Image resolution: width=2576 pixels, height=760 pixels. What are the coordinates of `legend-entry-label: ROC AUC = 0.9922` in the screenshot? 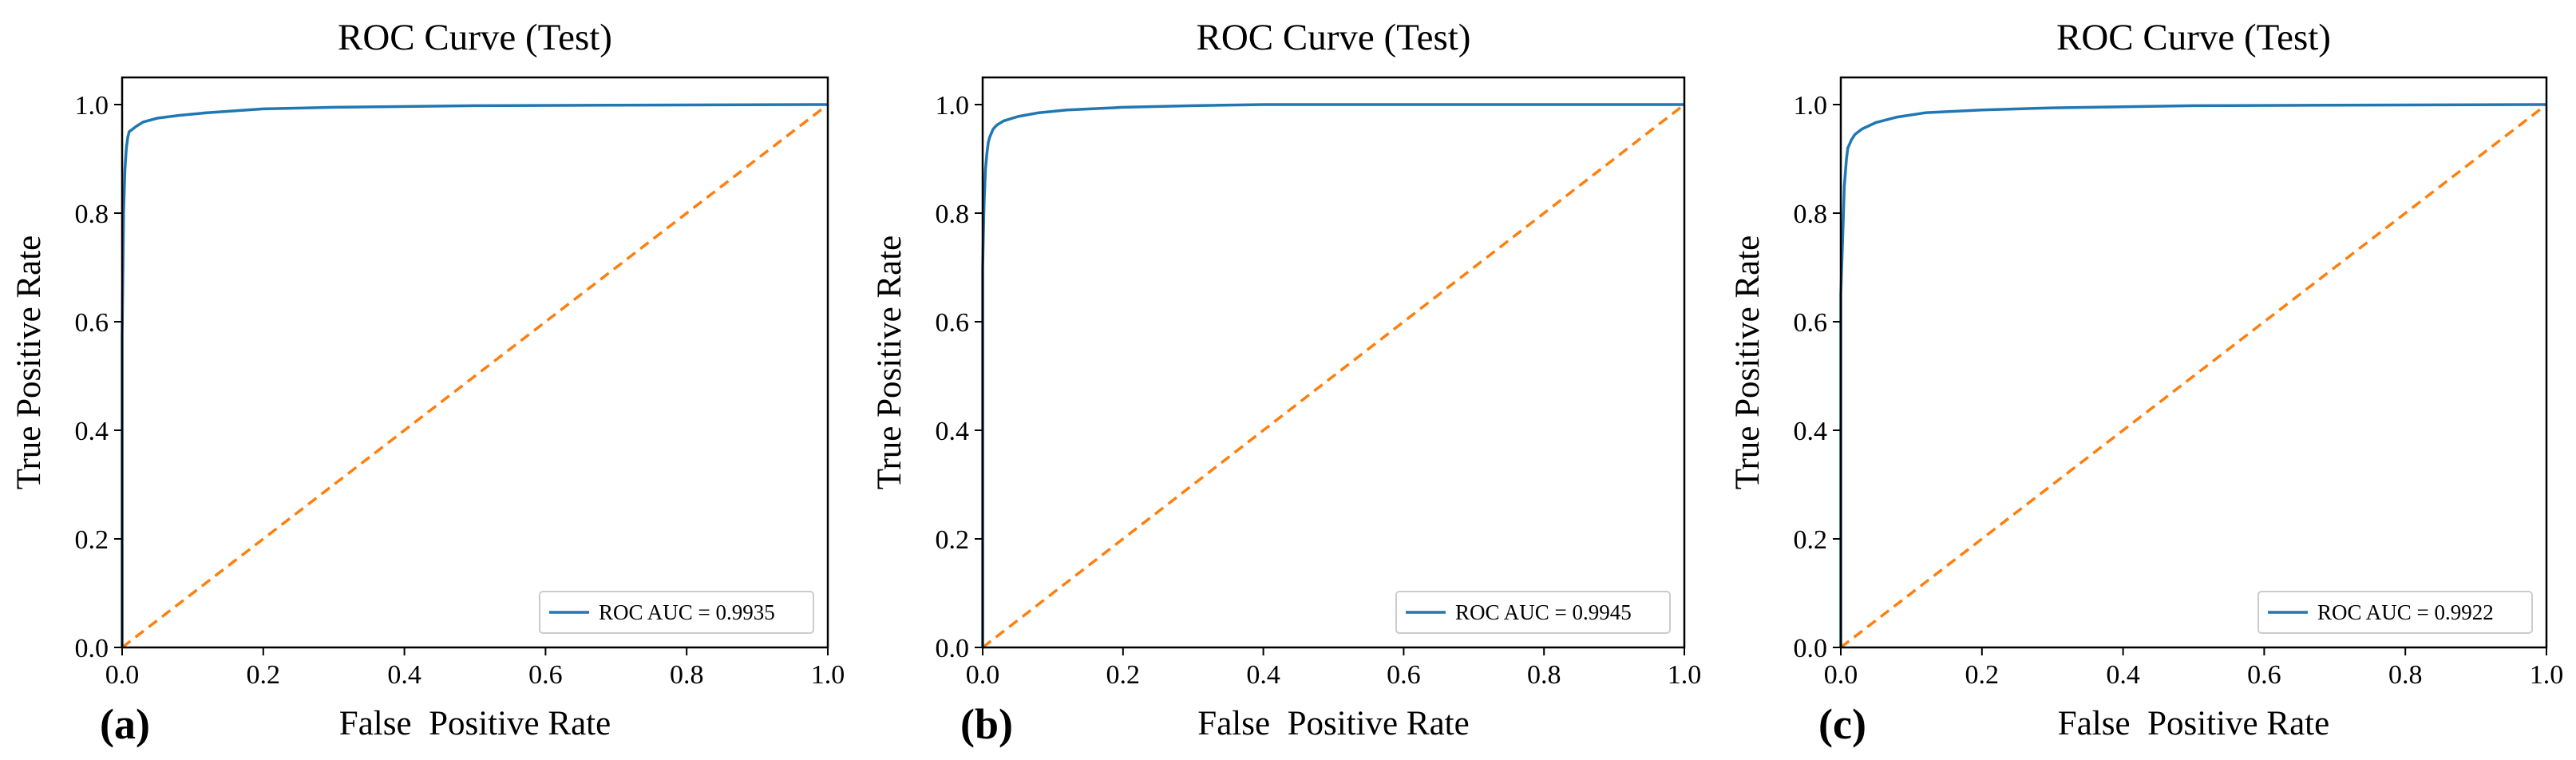 It's located at (2406, 612).